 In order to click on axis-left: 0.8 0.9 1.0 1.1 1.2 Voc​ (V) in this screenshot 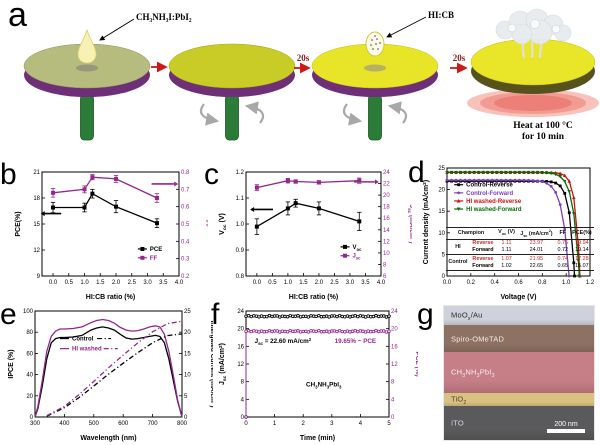, I will do `click(234, 225)`.